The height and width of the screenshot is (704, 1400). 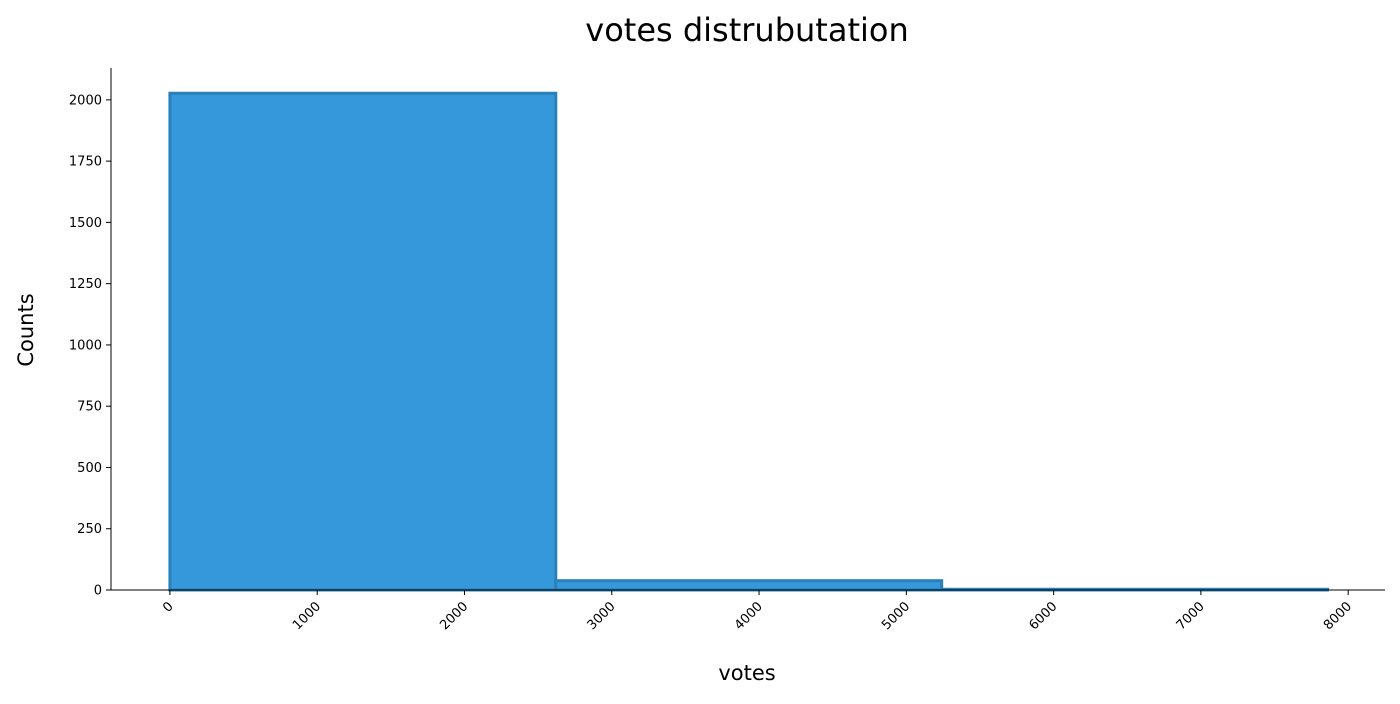 What do you see at coordinates (85, 162) in the screenshot?
I see `y-tick-label: 1750` at bounding box center [85, 162].